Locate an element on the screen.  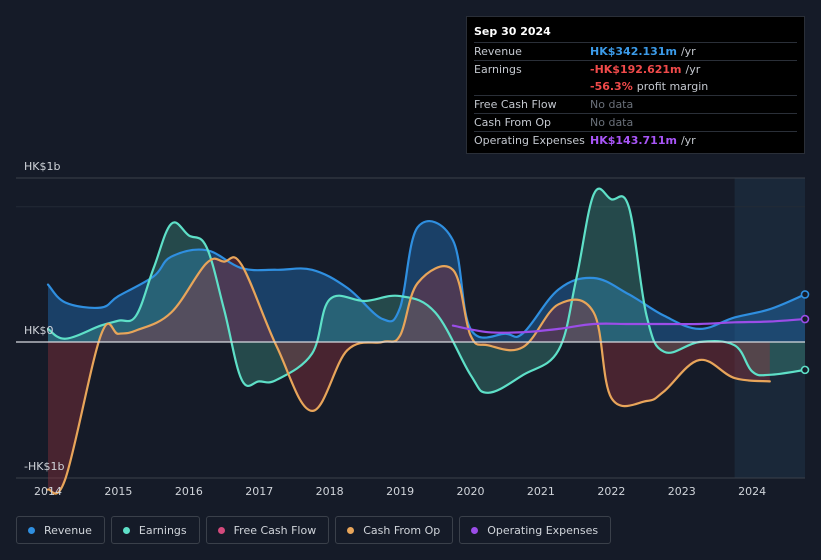
tooltip-row: Revenue HK$342.131m/yr is located at coordinates (635, 51).